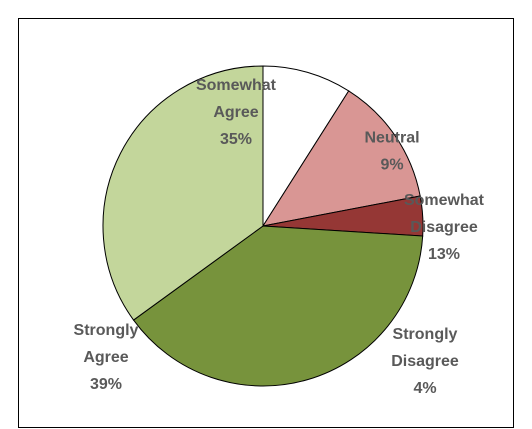  What do you see at coordinates (424, 388) in the screenshot?
I see `slice-label-line: 4%` at bounding box center [424, 388].